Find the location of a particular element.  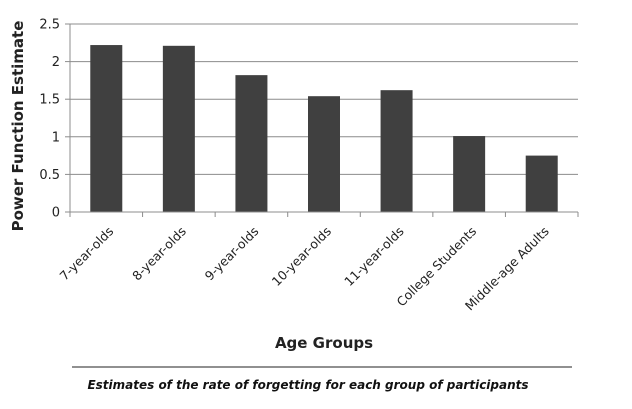

y-tick-label: 2 is located at coordinates (56, 62).